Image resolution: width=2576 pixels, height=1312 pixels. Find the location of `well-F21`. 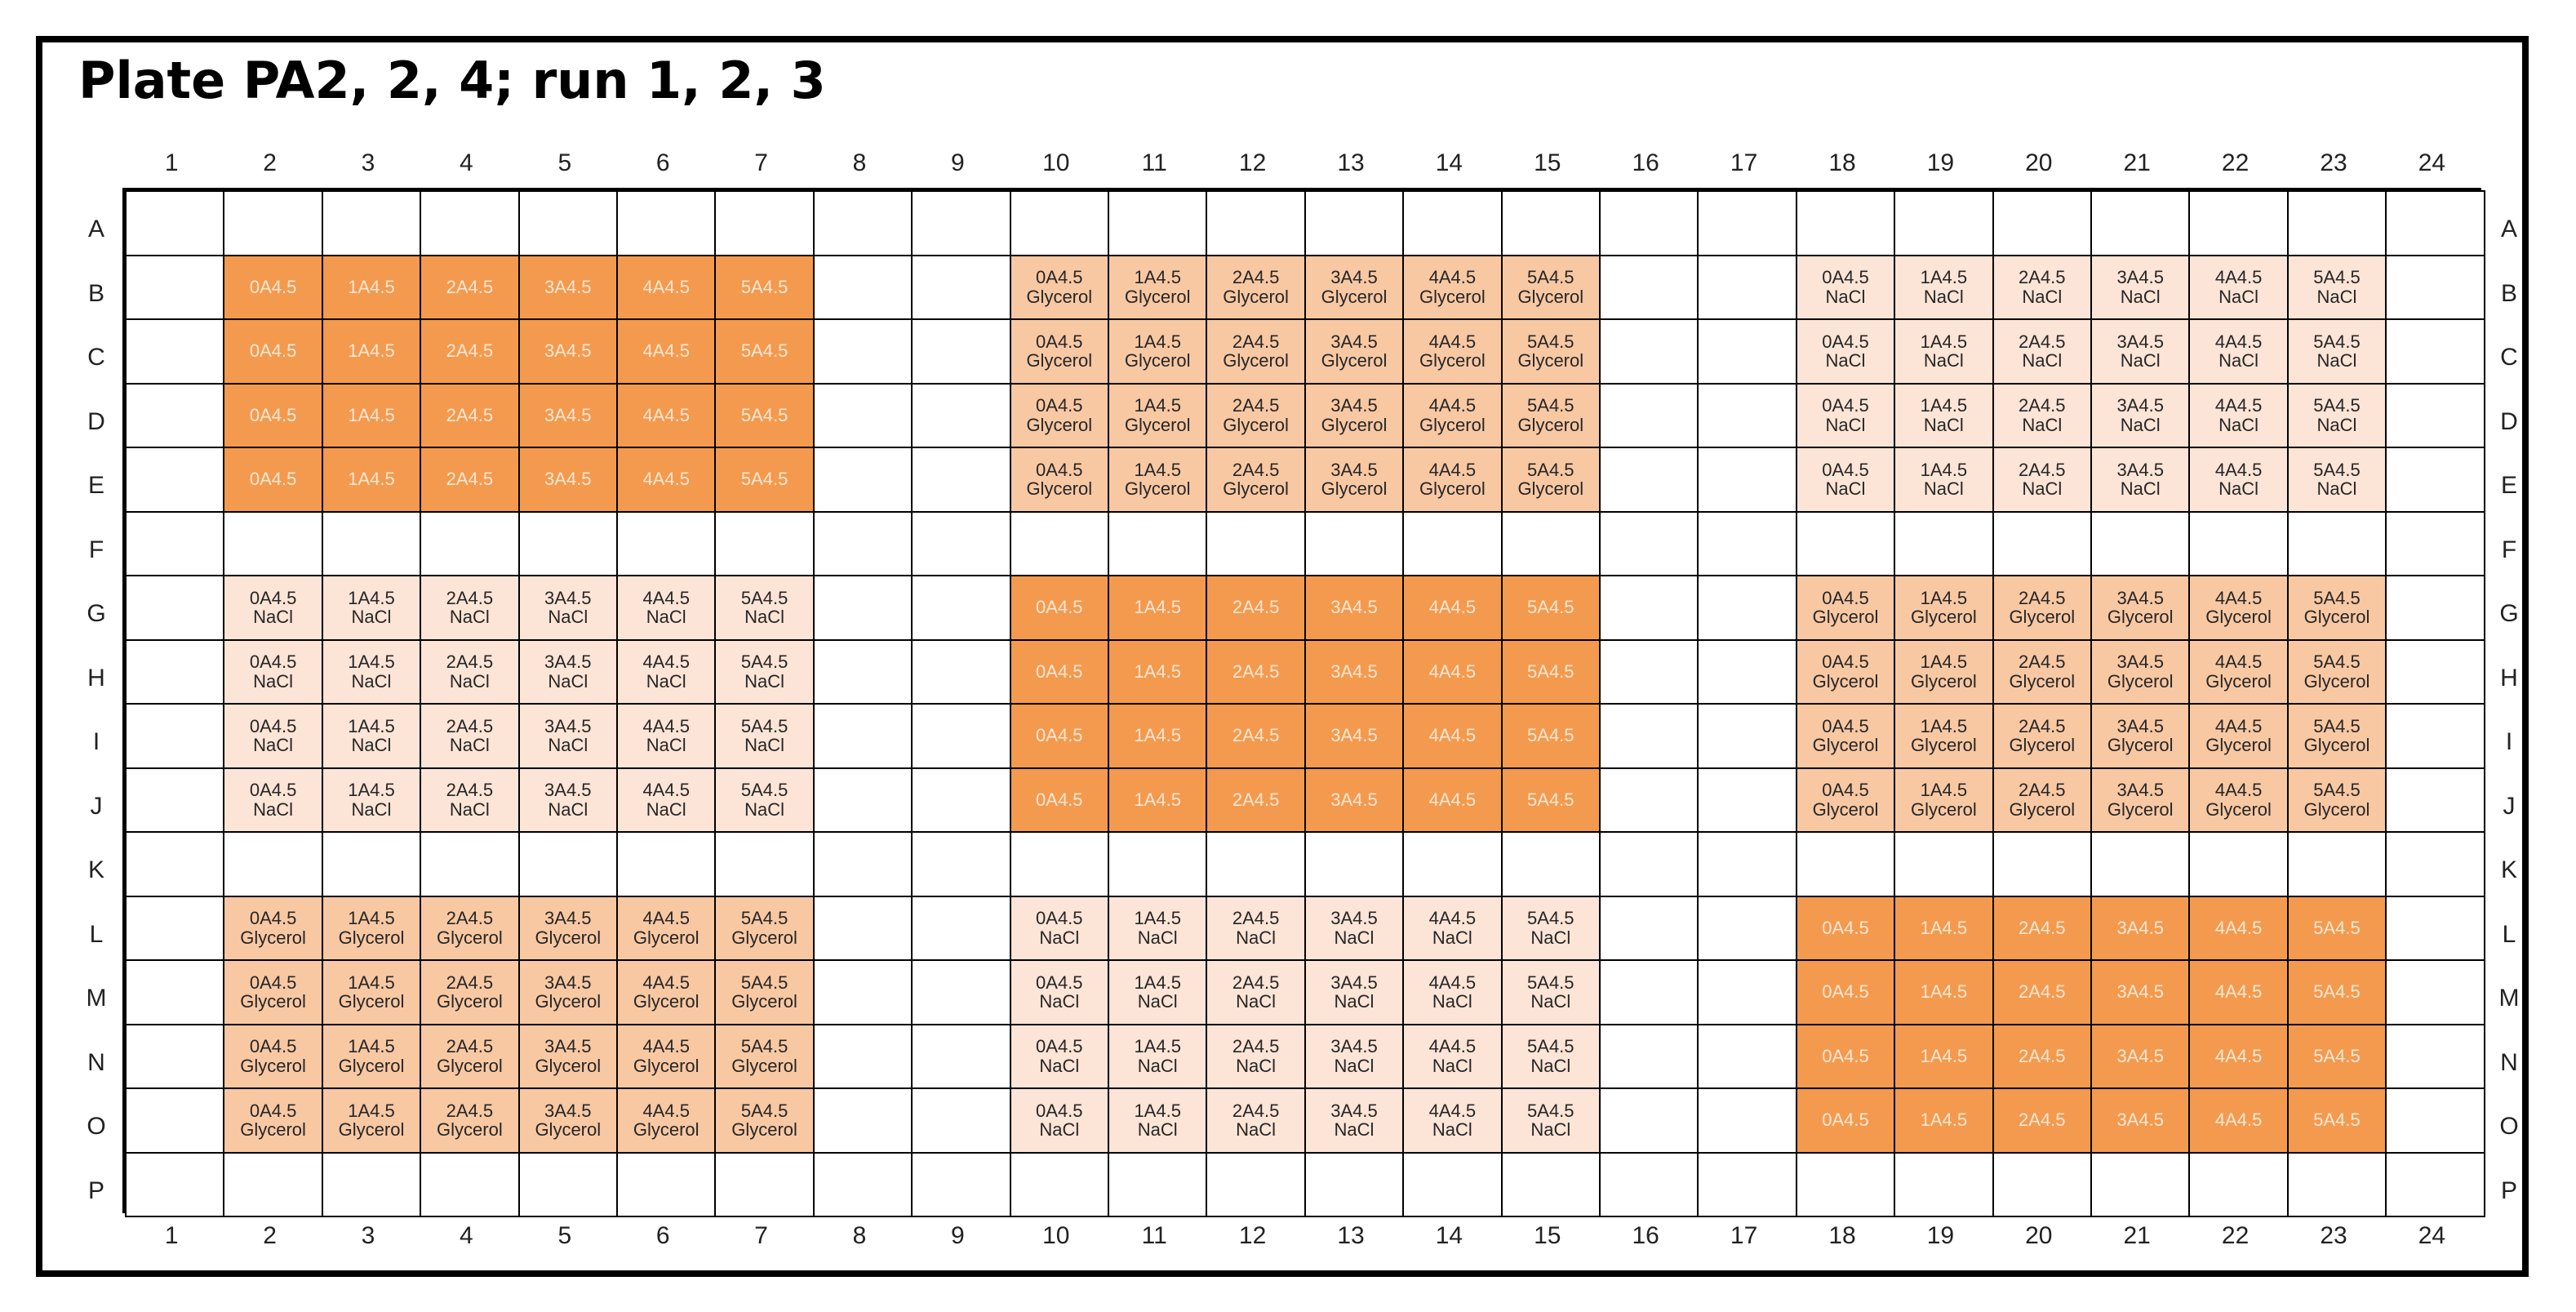

well-F21 is located at coordinates (2140, 543).